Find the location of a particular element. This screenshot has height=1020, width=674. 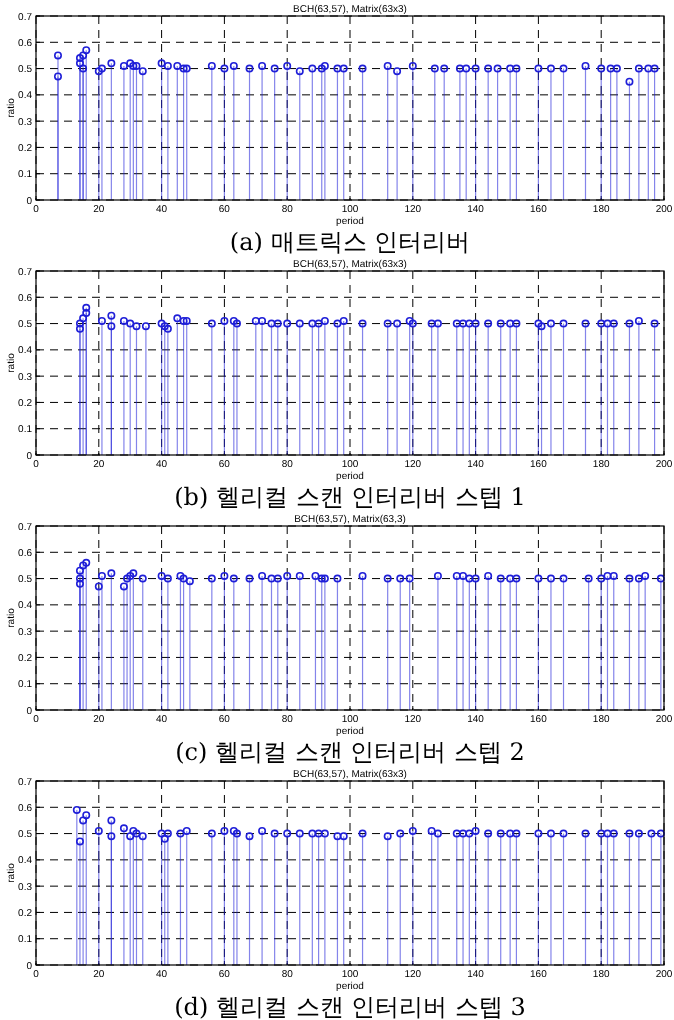

text: (a) 매트릭스 인터리버 is located at coordinates (350, 242).